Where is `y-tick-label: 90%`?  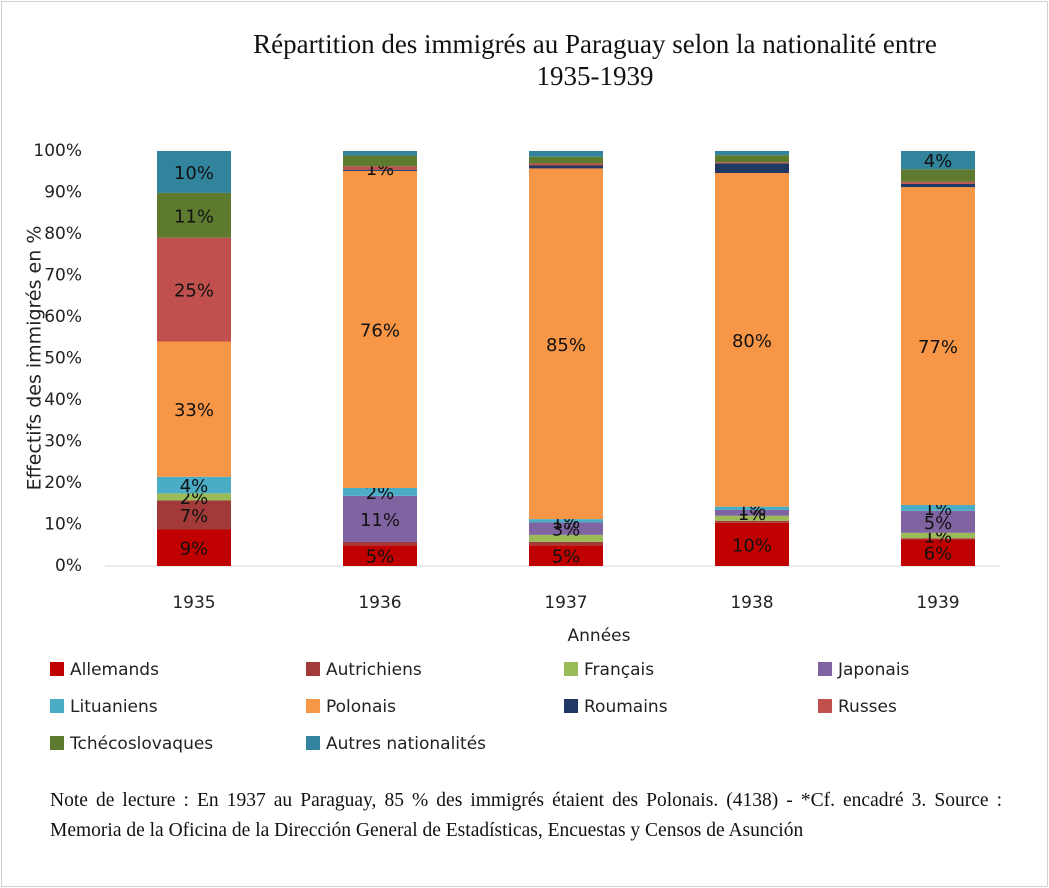 y-tick-label: 90% is located at coordinates (63, 193).